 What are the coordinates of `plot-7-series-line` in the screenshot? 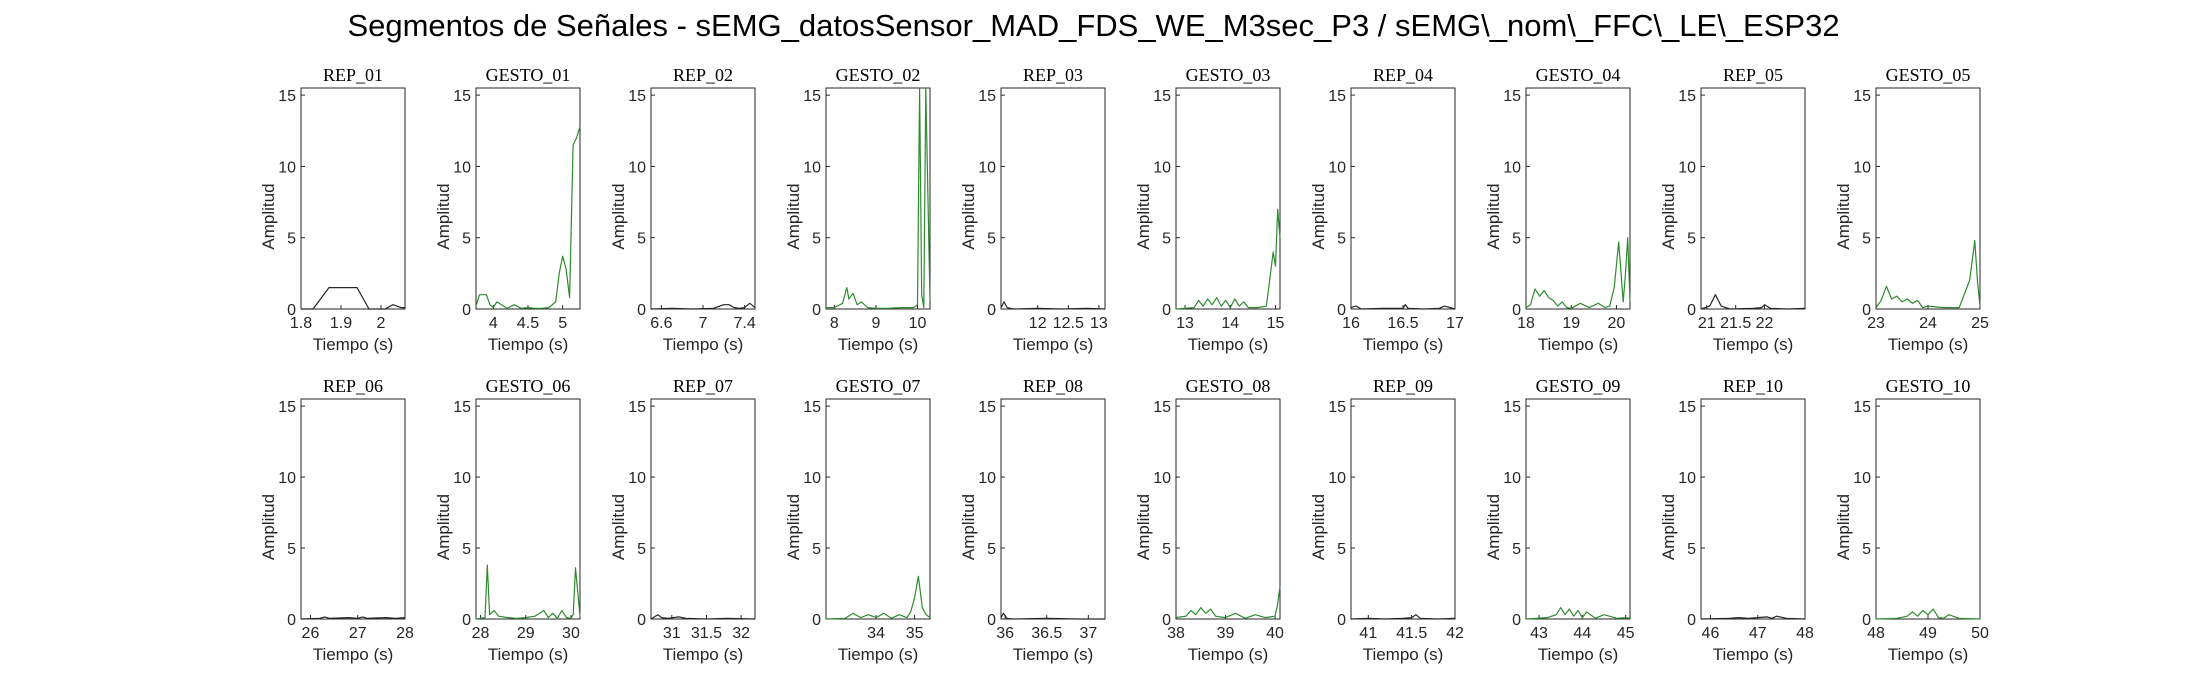 It's located at (1403, 307).